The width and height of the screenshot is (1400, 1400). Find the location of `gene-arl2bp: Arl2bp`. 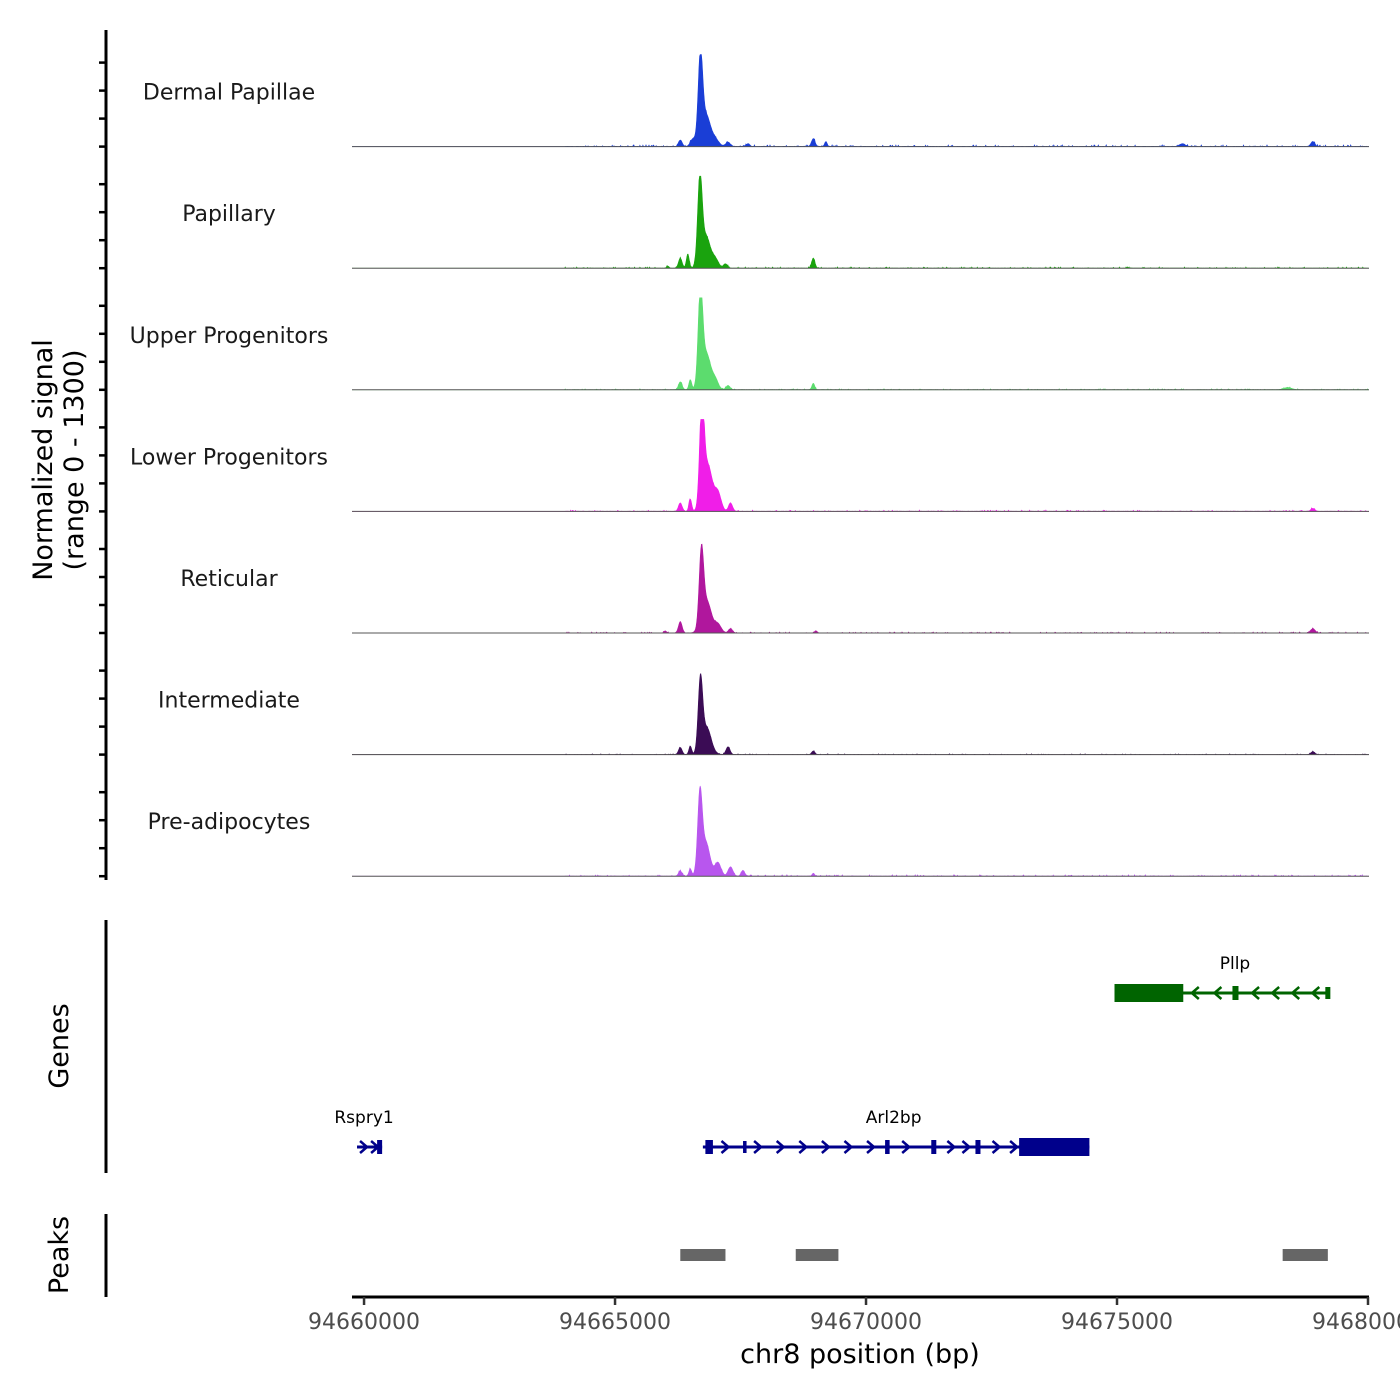

gene-arl2bp: Arl2bp is located at coordinates (896, 1132).